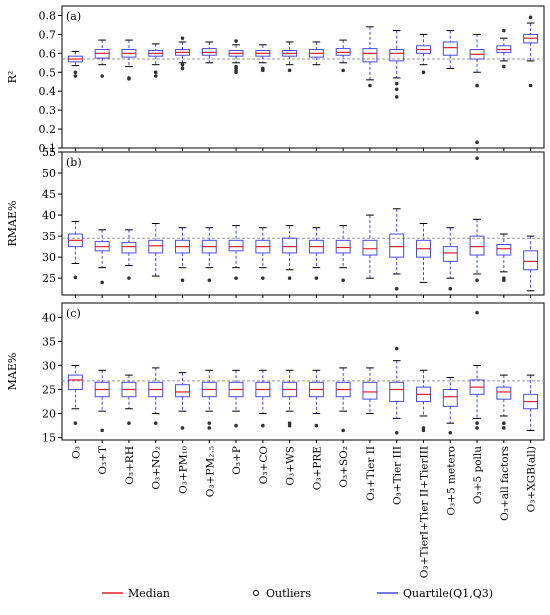 The width and height of the screenshot is (550, 615). Describe the element at coordinates (48, 91) in the screenshot. I see `y-tick-label: 0.4` at that location.